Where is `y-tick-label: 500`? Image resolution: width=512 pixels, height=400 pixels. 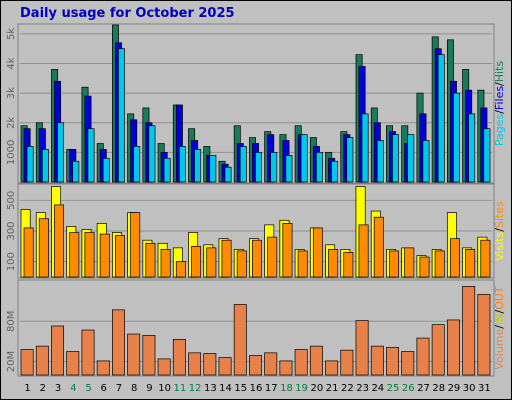 y-tick-label: 500 is located at coordinates (11, 200).